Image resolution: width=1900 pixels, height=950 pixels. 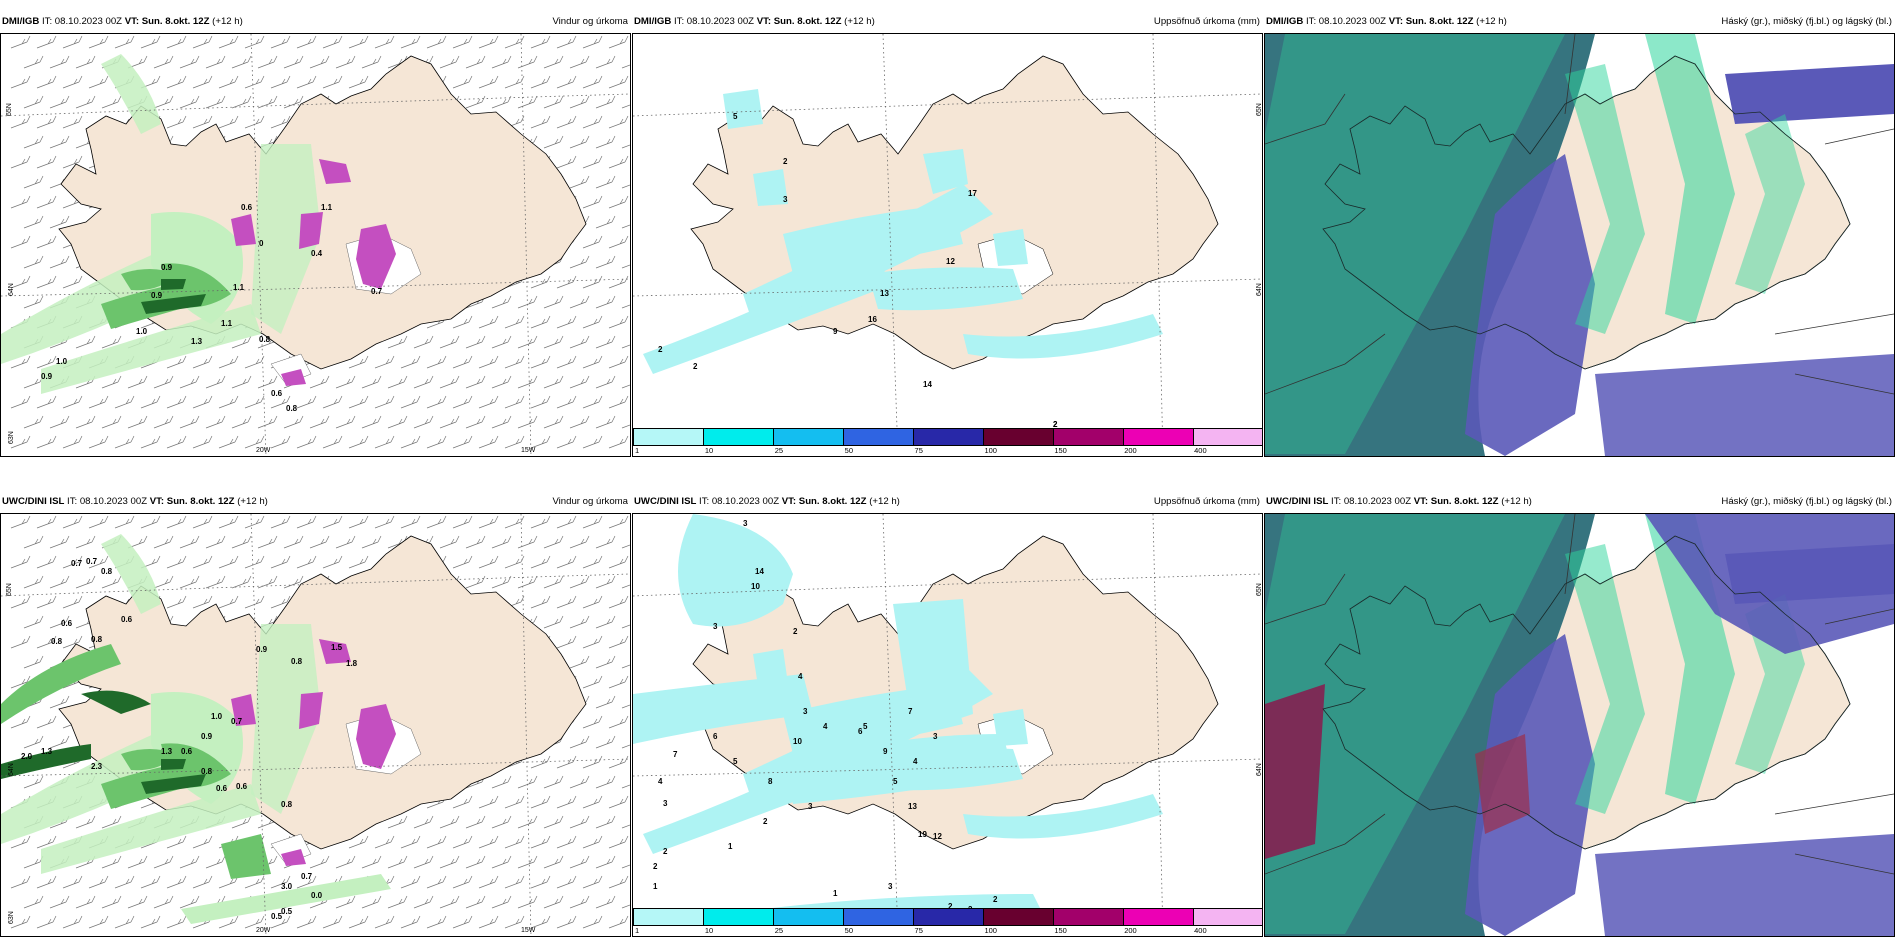 I want to click on accumulated-precip, so click(x=903, y=231).